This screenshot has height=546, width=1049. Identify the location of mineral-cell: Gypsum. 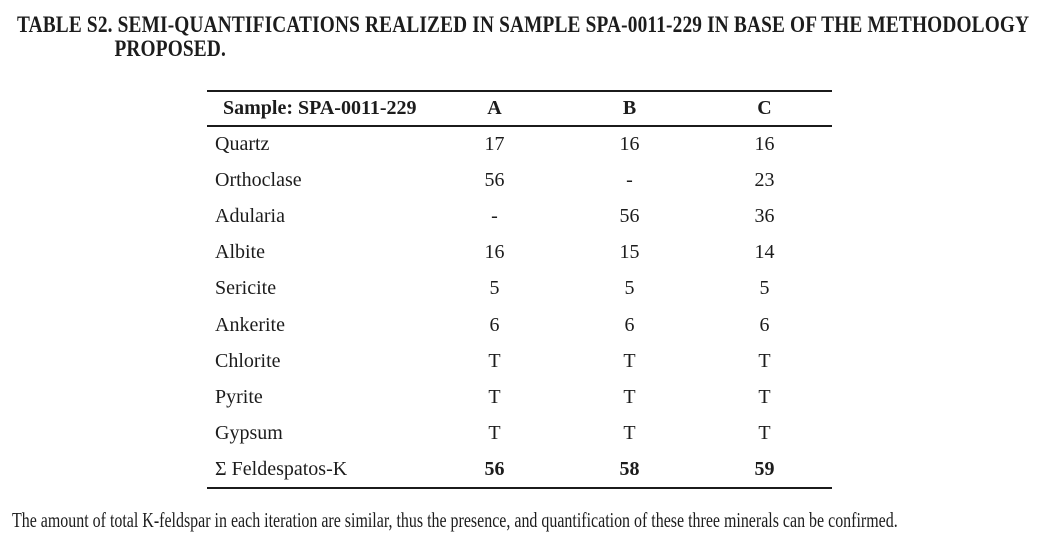
(249, 433).